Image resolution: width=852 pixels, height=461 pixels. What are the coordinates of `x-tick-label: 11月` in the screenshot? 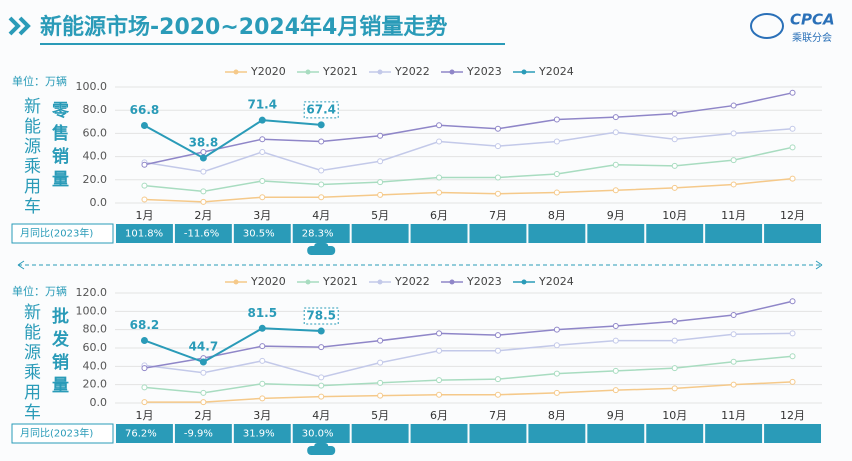 It's located at (733, 215).